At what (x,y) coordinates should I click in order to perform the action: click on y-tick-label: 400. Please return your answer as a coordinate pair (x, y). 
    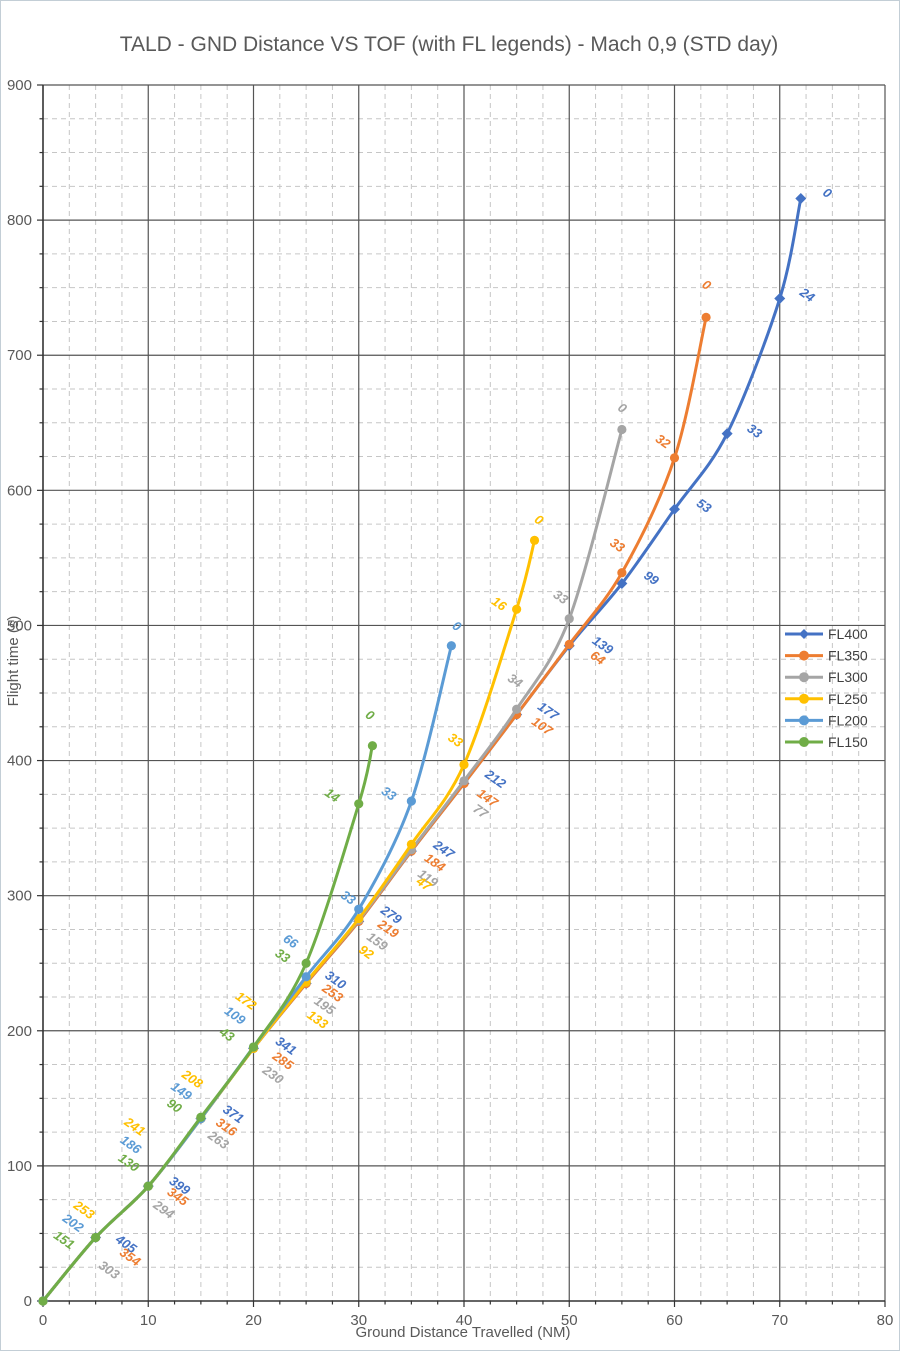
    Looking at the image, I should click on (19, 761).